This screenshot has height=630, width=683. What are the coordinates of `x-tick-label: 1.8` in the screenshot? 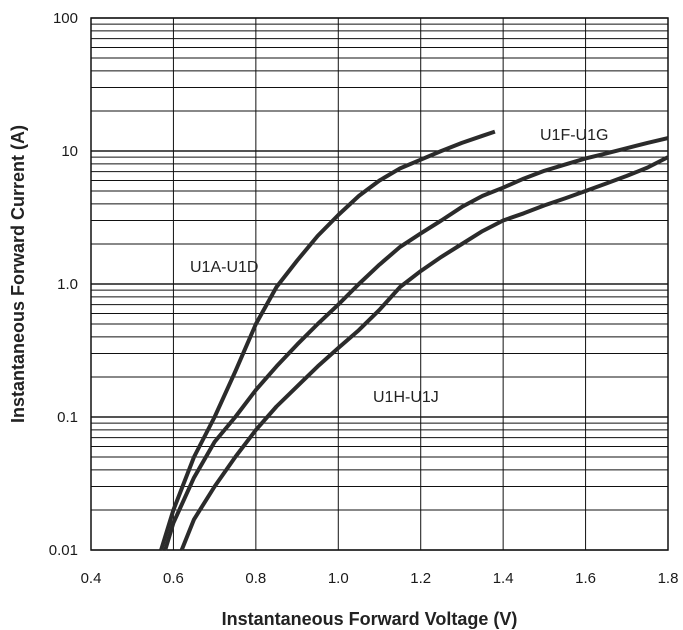 It's located at (668, 578).